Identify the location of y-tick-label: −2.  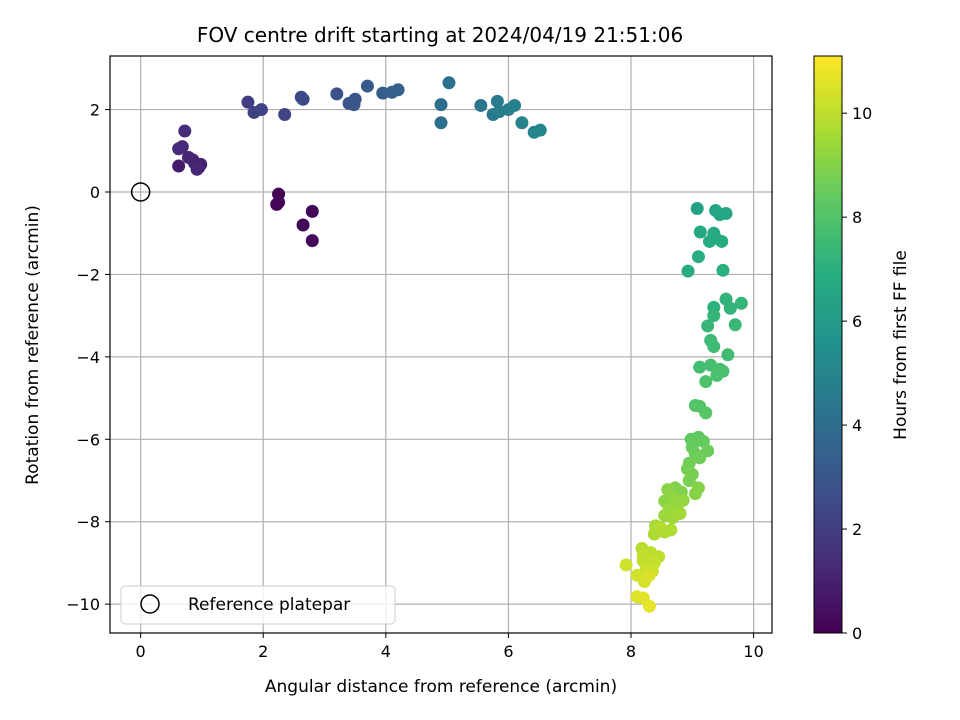
(88, 274).